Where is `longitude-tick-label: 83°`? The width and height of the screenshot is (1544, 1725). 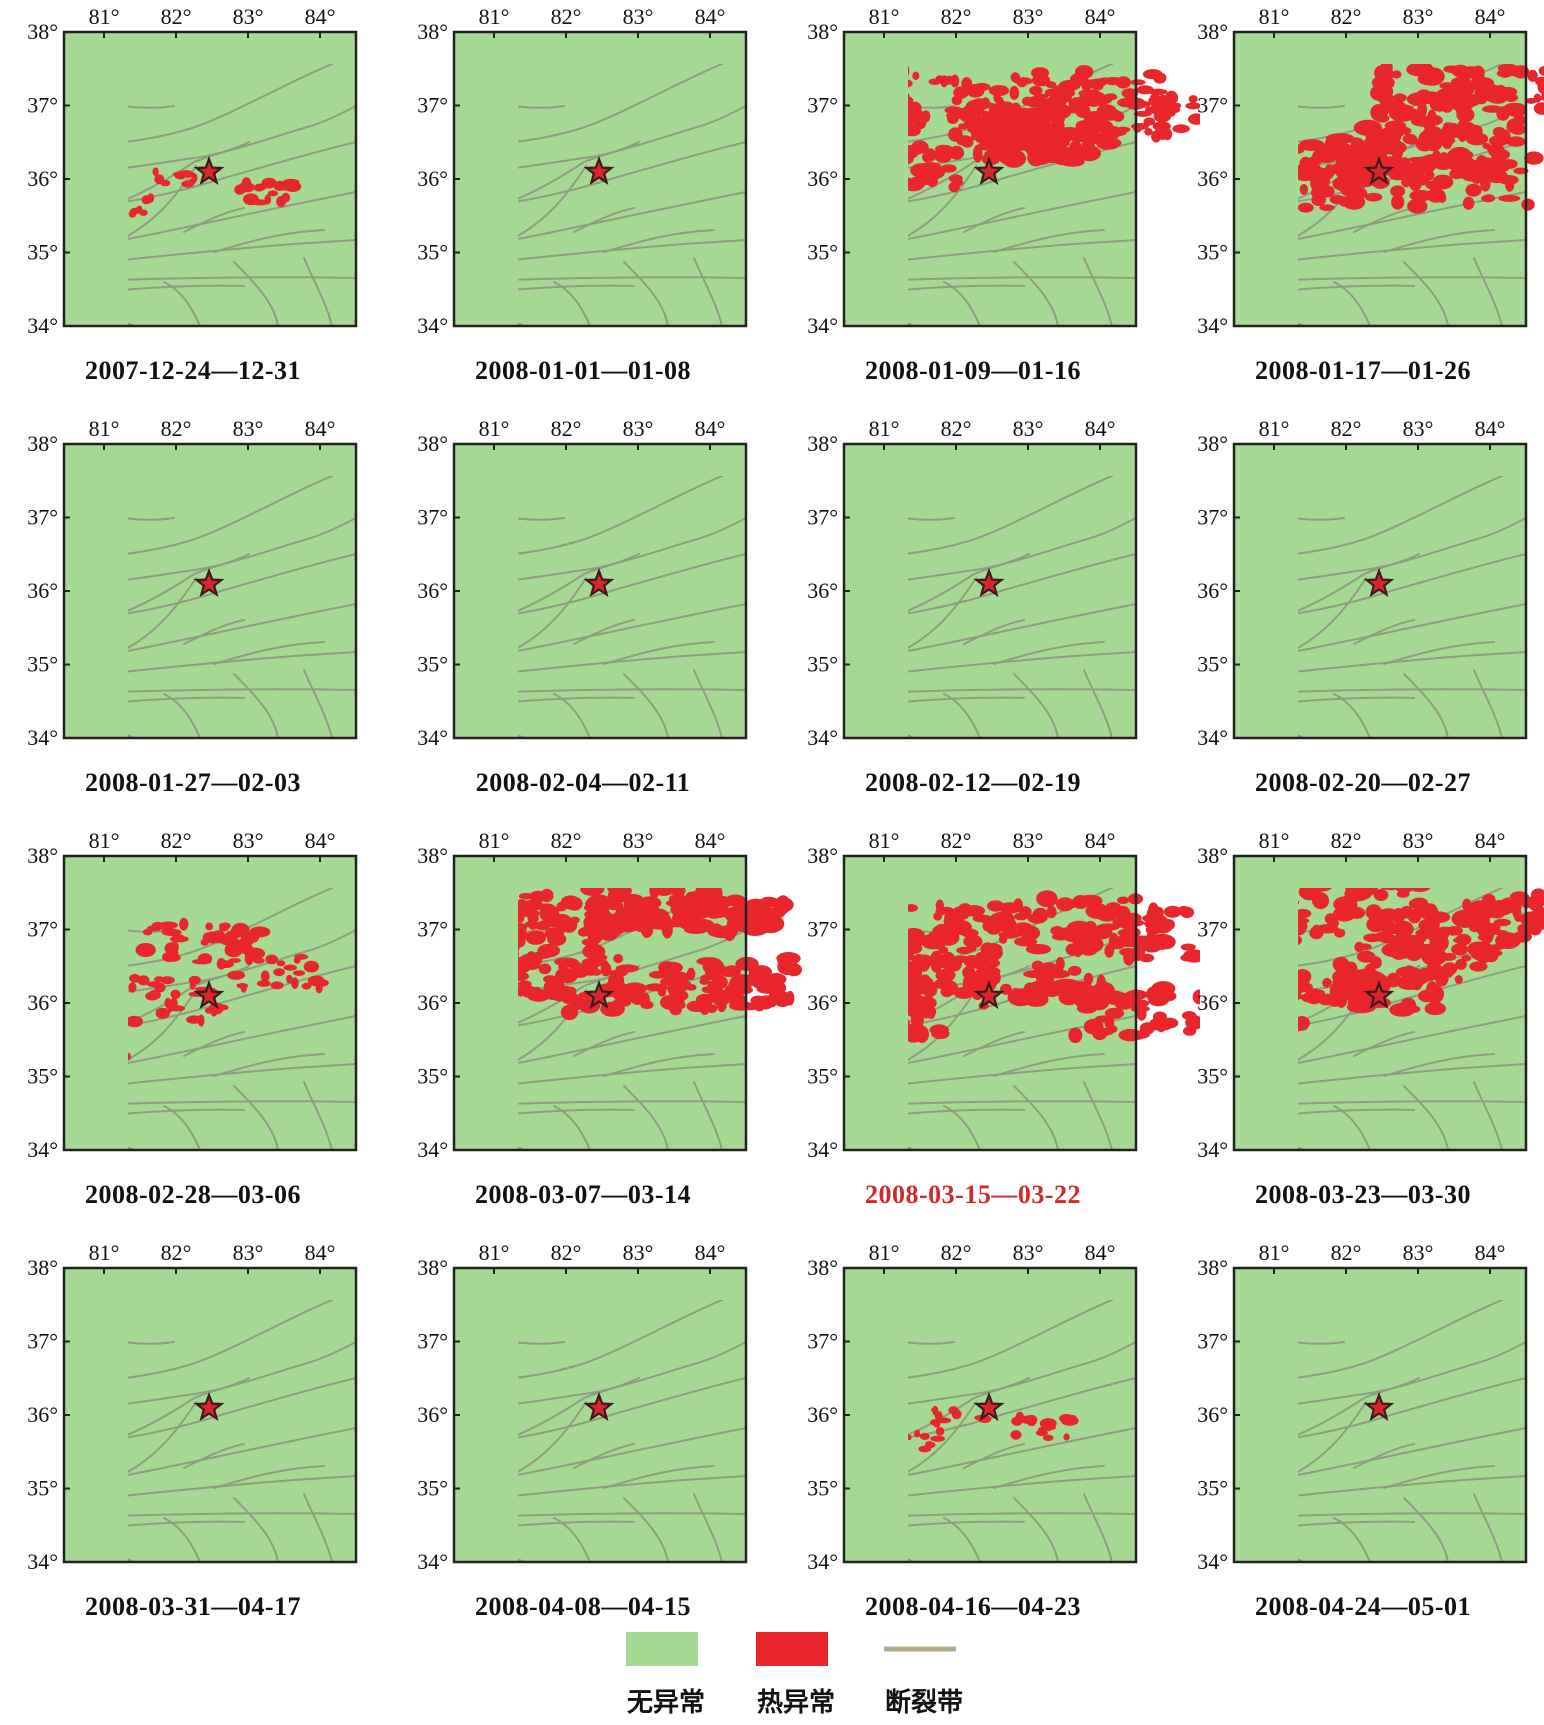
longitude-tick-label: 83° is located at coordinates (1028, 16).